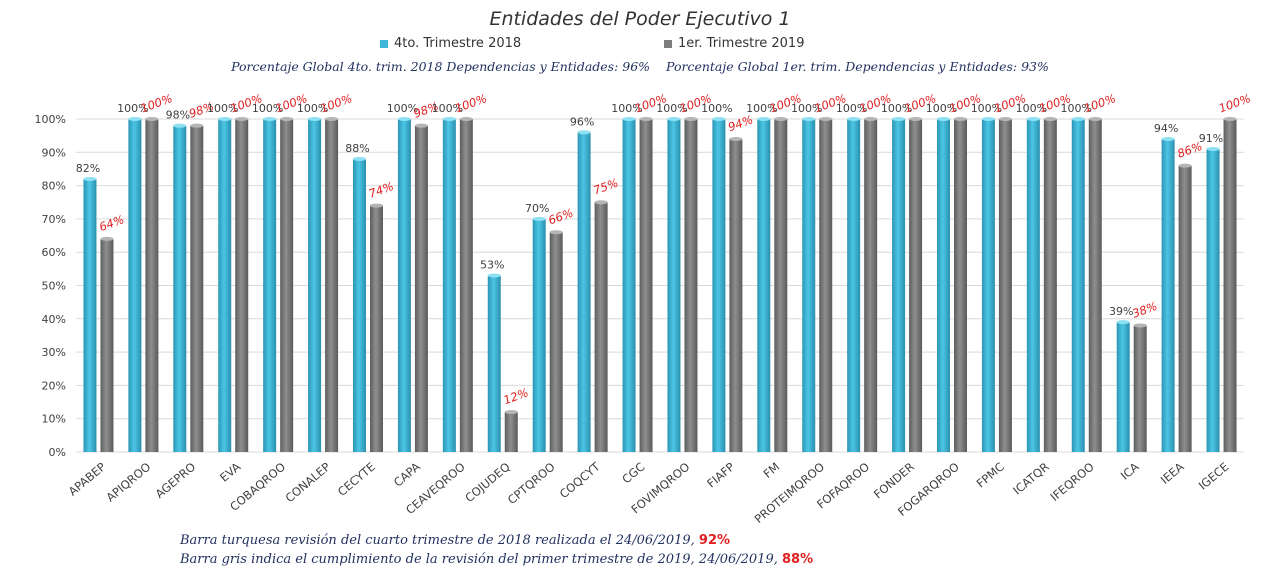 This screenshot has width=1280, height=572. What do you see at coordinates (230, 471) in the screenshot?
I see `x-tick-label: EVA` at bounding box center [230, 471].